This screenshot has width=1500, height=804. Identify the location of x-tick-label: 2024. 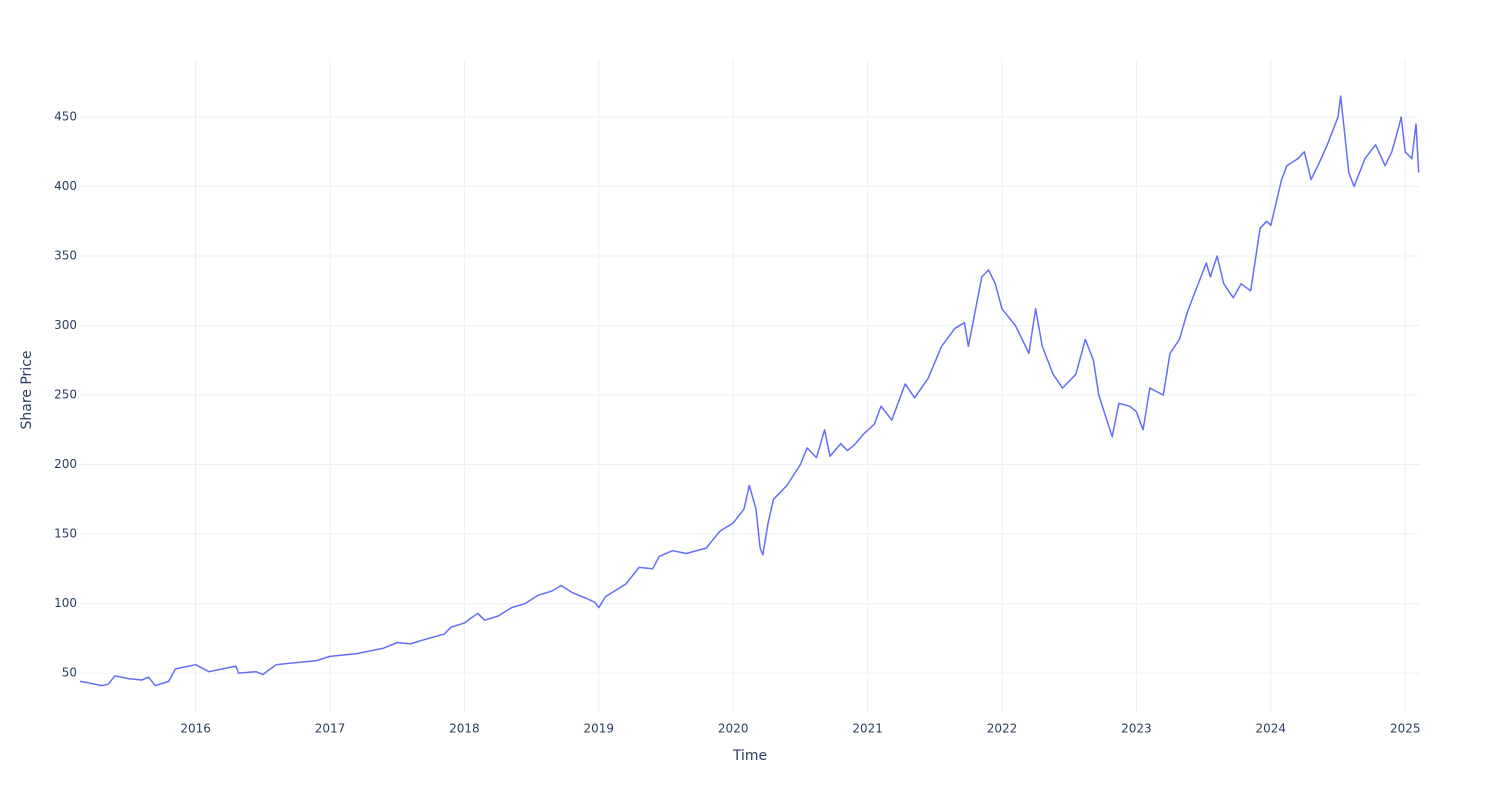
(1271, 729).